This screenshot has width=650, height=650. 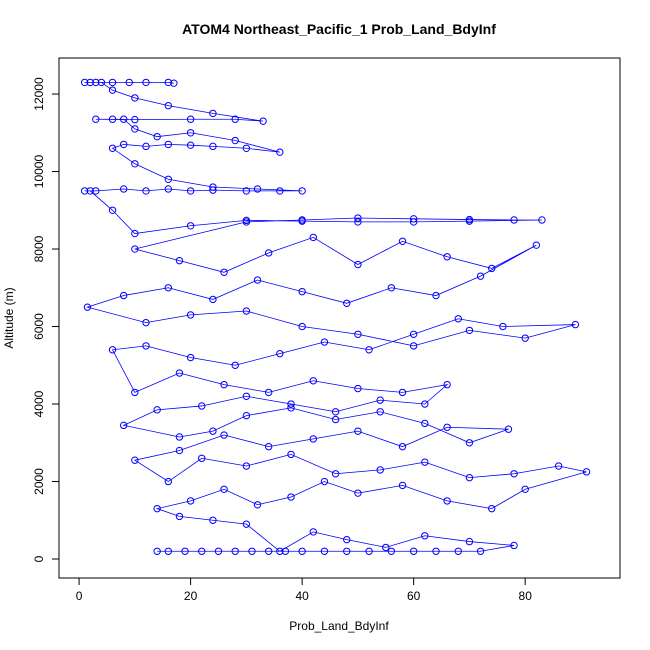 What do you see at coordinates (39, 94) in the screenshot?
I see `y-tick-label: 12000` at bounding box center [39, 94].